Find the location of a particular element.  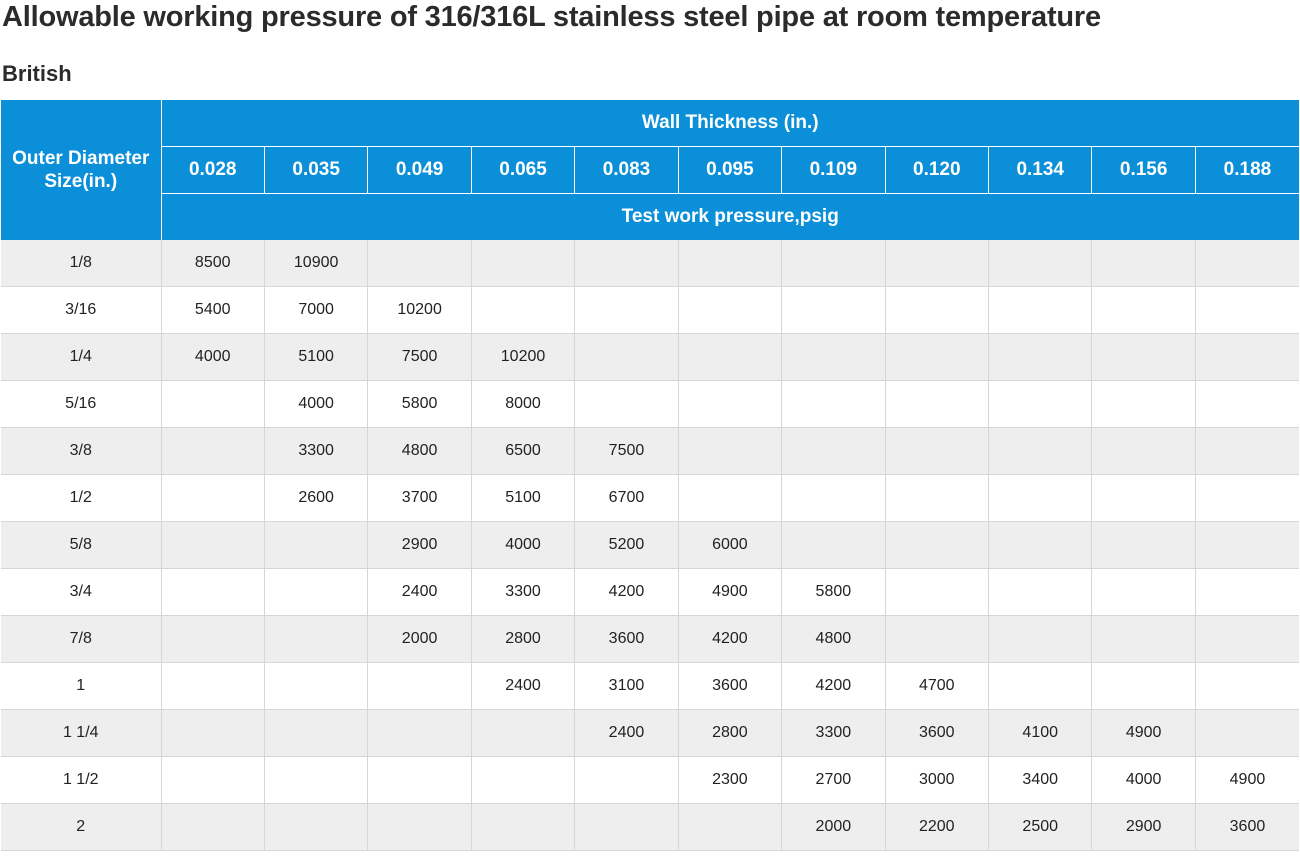

pressure-cell: 5400 is located at coordinates (213, 310).